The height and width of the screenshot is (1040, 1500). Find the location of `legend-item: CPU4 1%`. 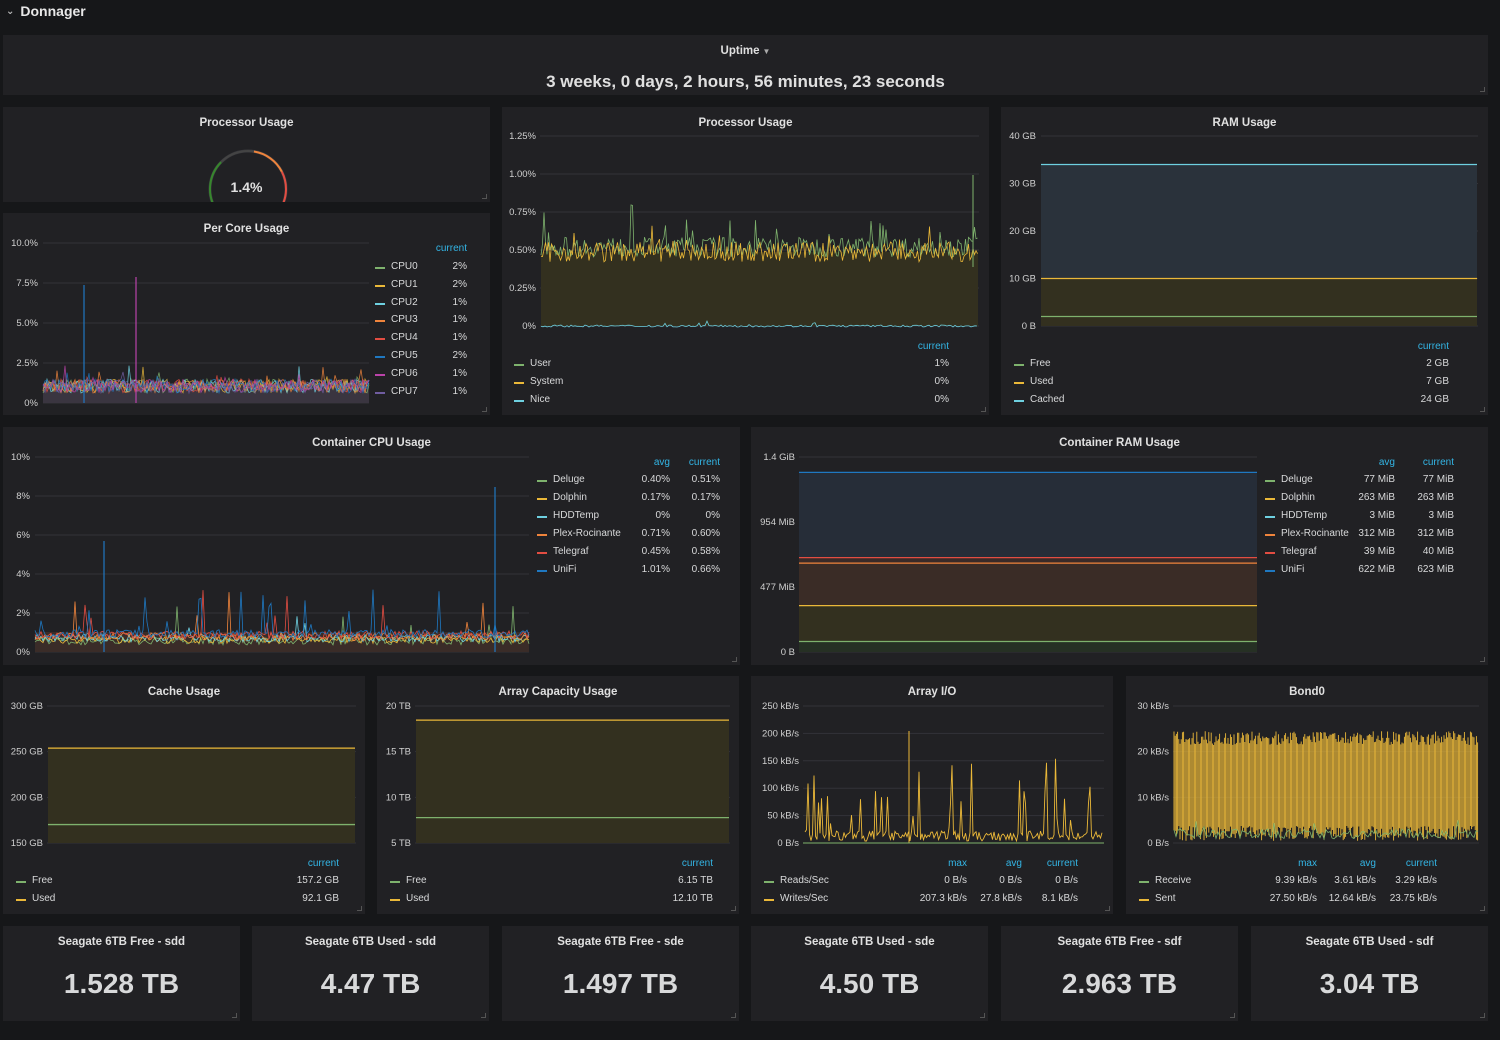

legend-item: CPU4 1% is located at coordinates (425, 339).